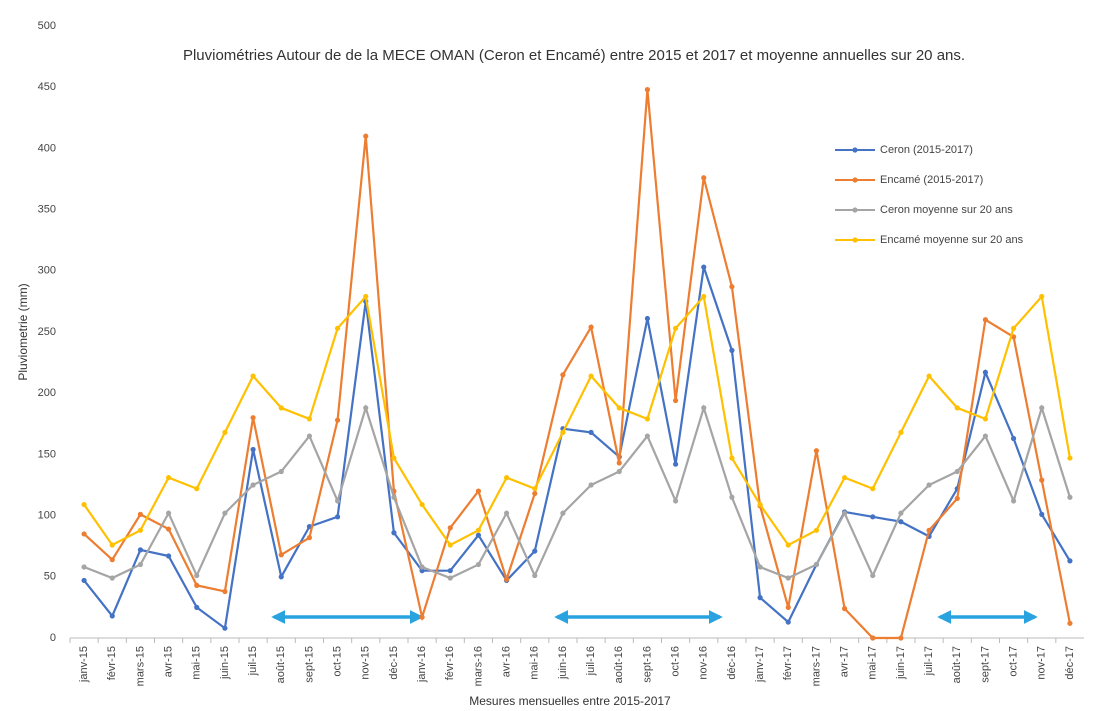 This screenshot has height=711, width=1112. Describe the element at coordinates (570, 701) in the screenshot. I see `x-axis-title: Mesures mensuelles entre 2015-2017` at that location.